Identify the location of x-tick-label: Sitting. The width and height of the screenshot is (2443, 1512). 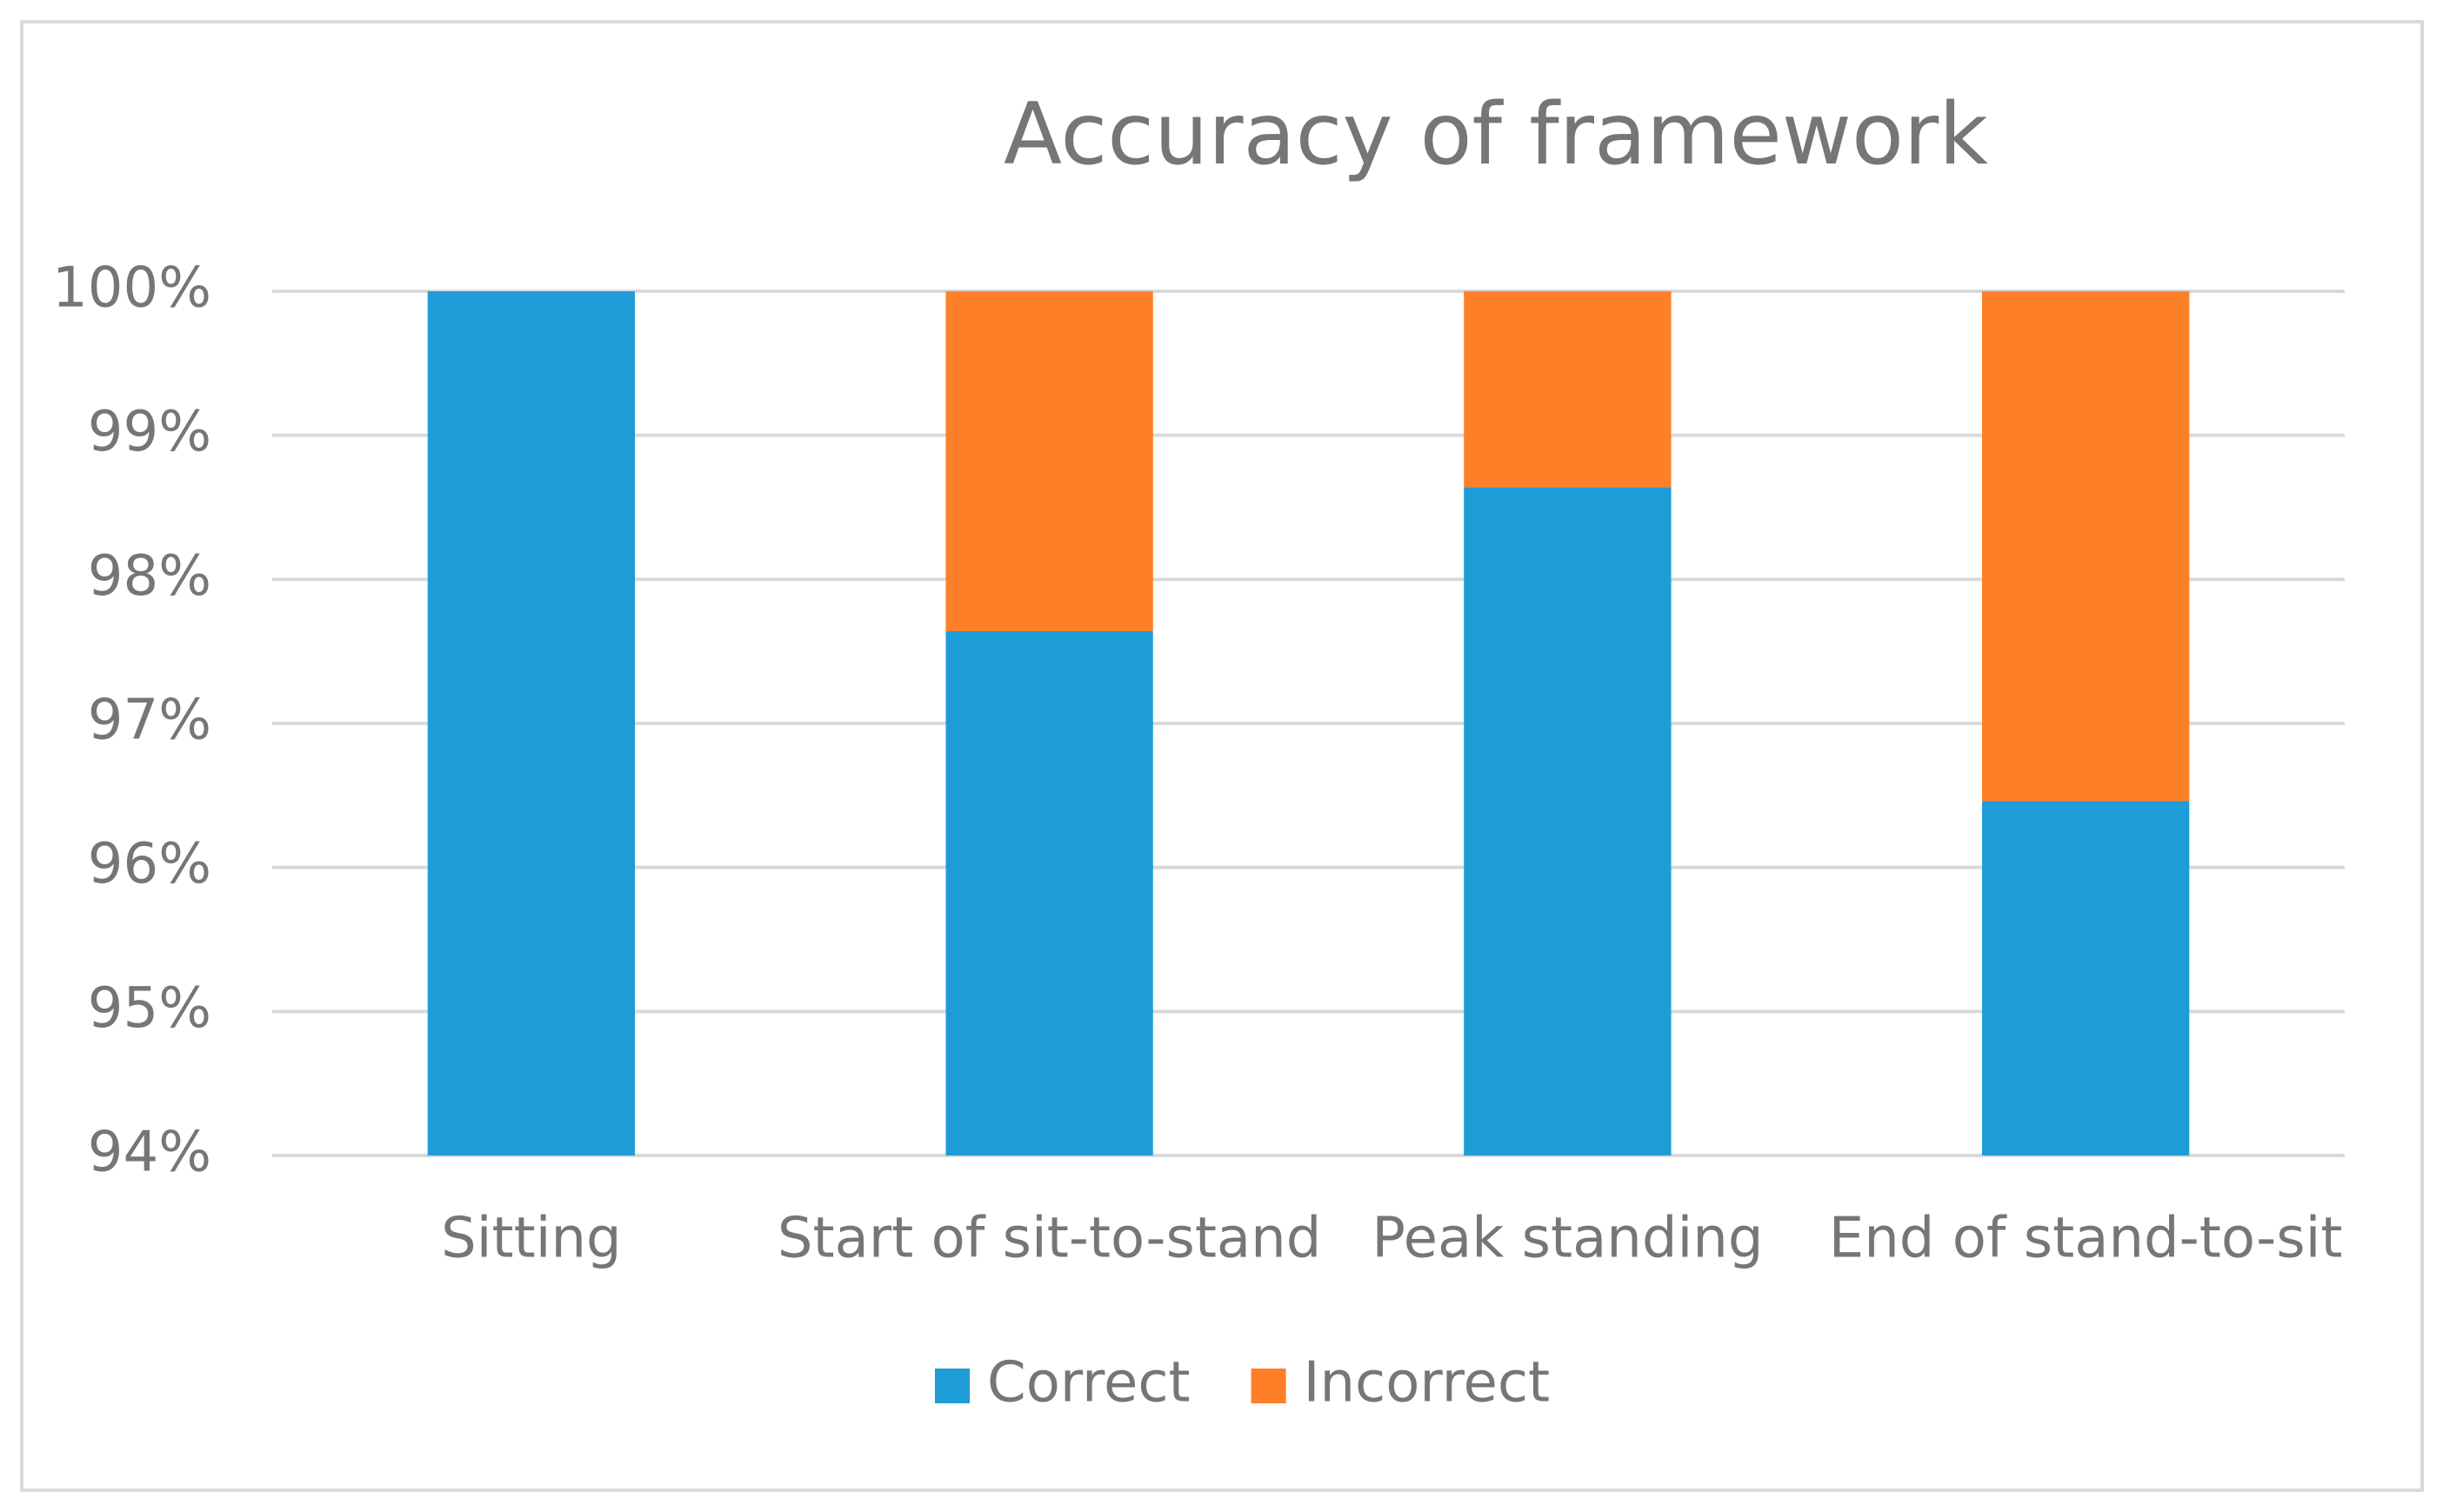
(531, 1239).